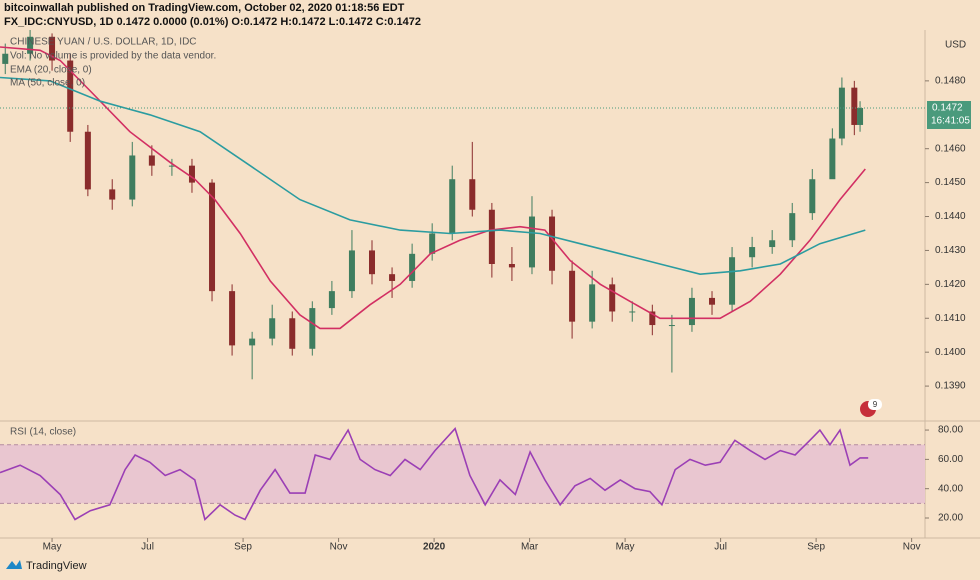 Image resolution: width=980 pixels, height=580 pixels. Describe the element at coordinates (950, 430) in the screenshot. I see `y-tick-label: 80.00` at that location.